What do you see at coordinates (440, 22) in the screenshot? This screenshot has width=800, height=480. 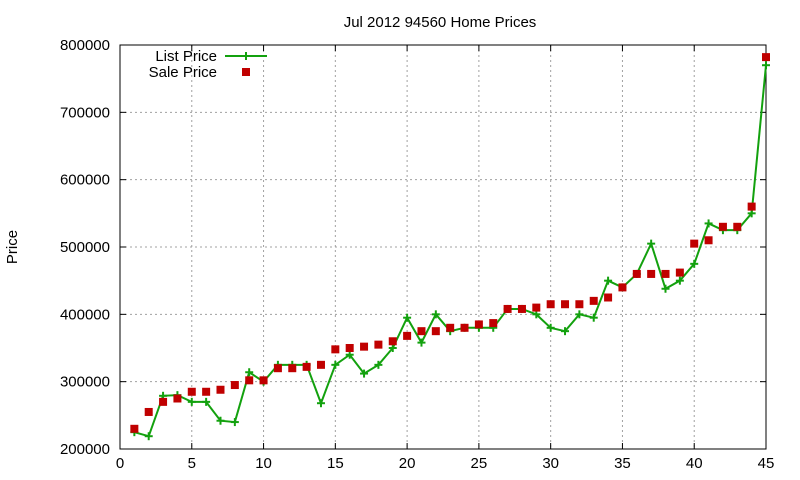 I see `chart-title: Jul 2012 94560 Home Prices` at bounding box center [440, 22].